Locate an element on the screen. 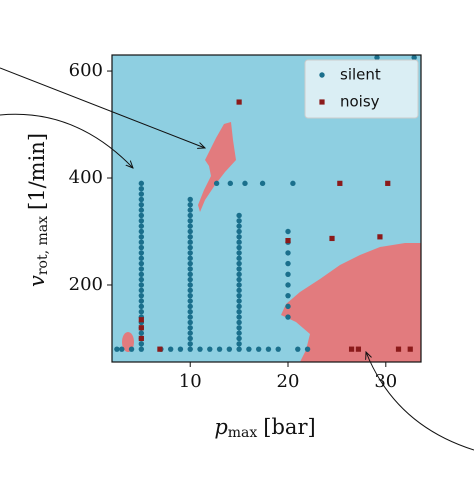  x-tick-label: 30 is located at coordinates (385, 381).